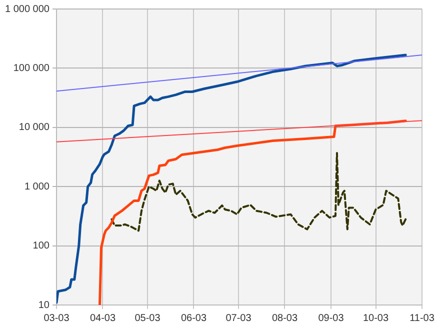 The width and height of the screenshot is (440, 329). What do you see at coordinates (375, 318) in the screenshot?
I see `x-tick-label: 10-03` at bounding box center [375, 318].